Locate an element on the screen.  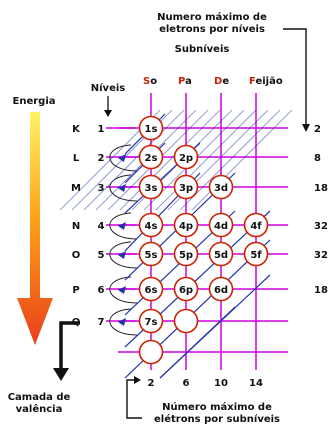
level-letter: P is located at coordinates (75, 290).